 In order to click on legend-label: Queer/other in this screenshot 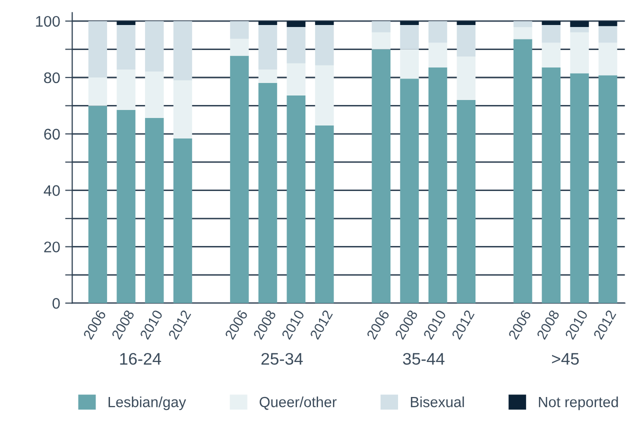, I will do `click(298, 403)`.